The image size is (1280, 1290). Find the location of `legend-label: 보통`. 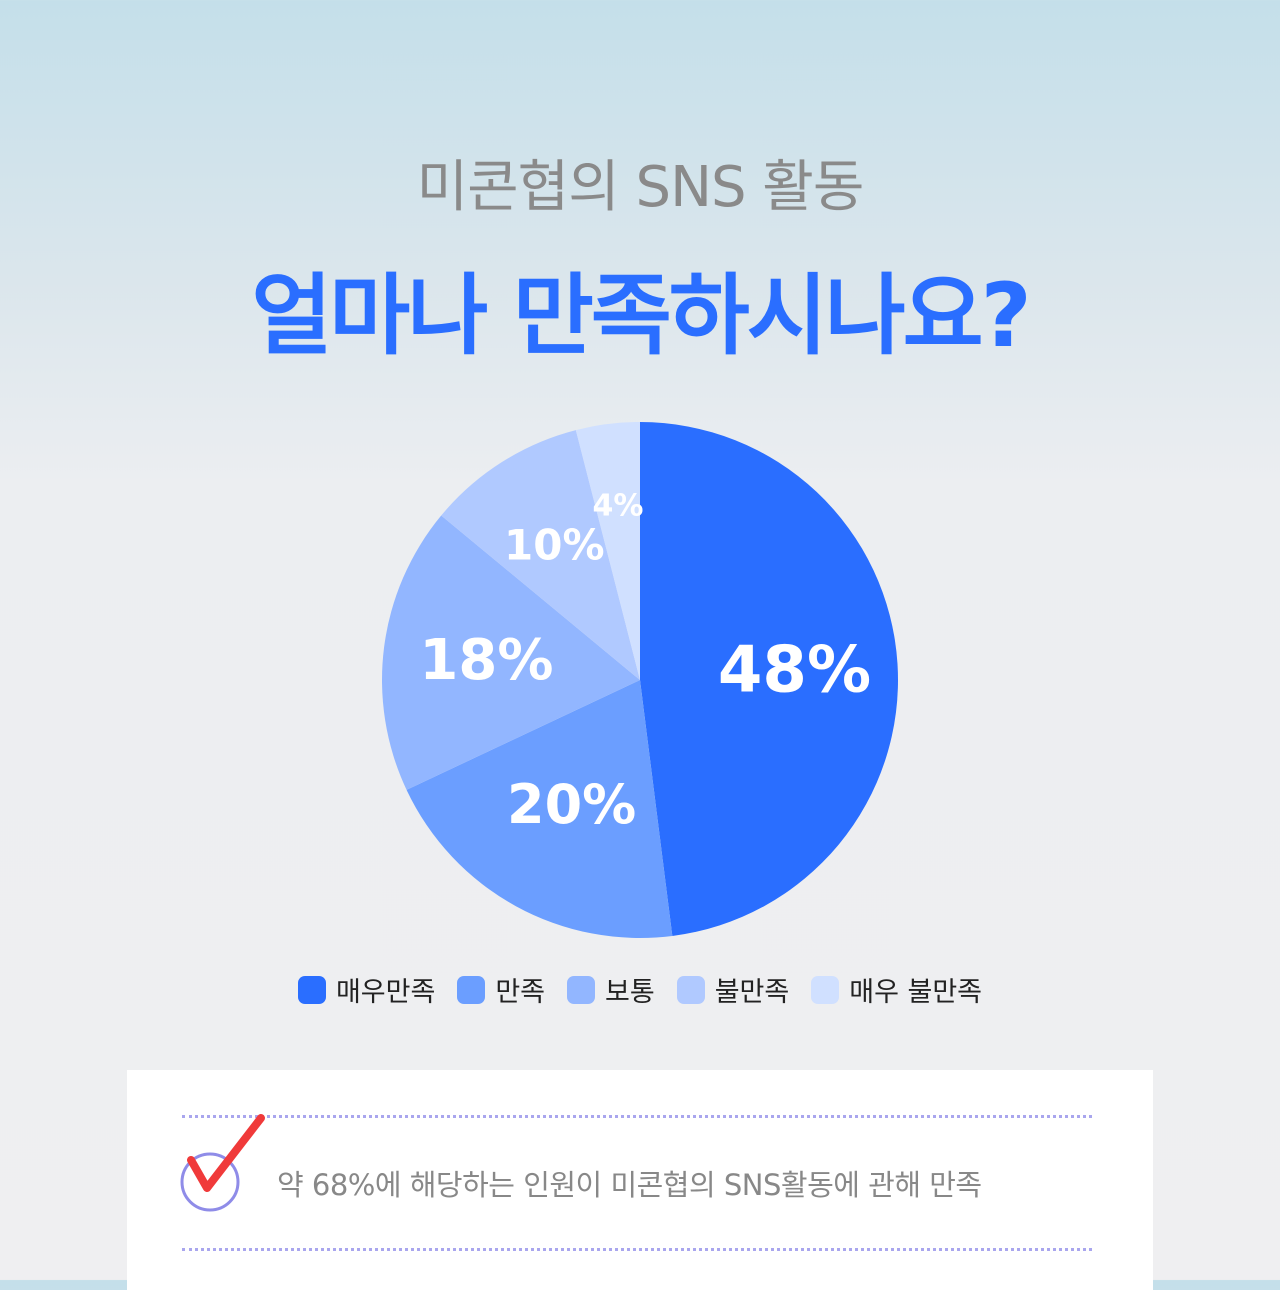

legend-label: 보통 is located at coordinates (630, 992).